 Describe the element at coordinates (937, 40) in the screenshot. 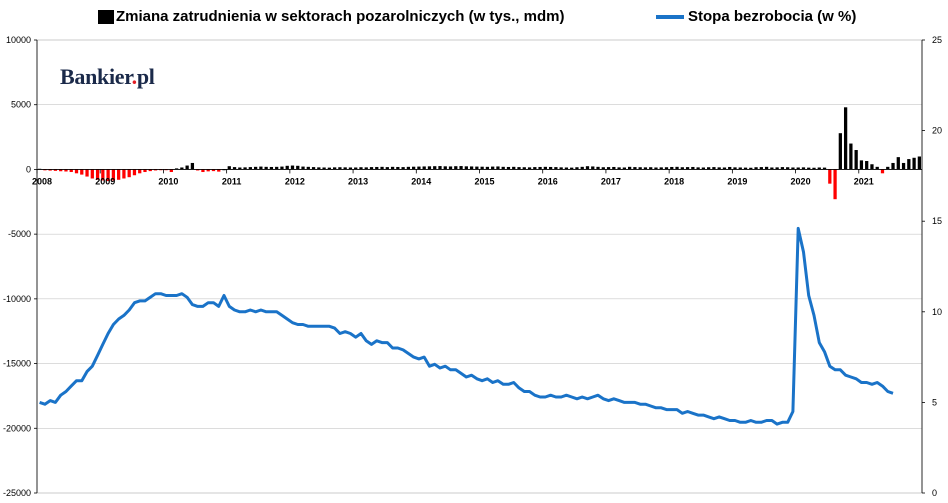

I see `y-right-tick-label: 25` at that location.